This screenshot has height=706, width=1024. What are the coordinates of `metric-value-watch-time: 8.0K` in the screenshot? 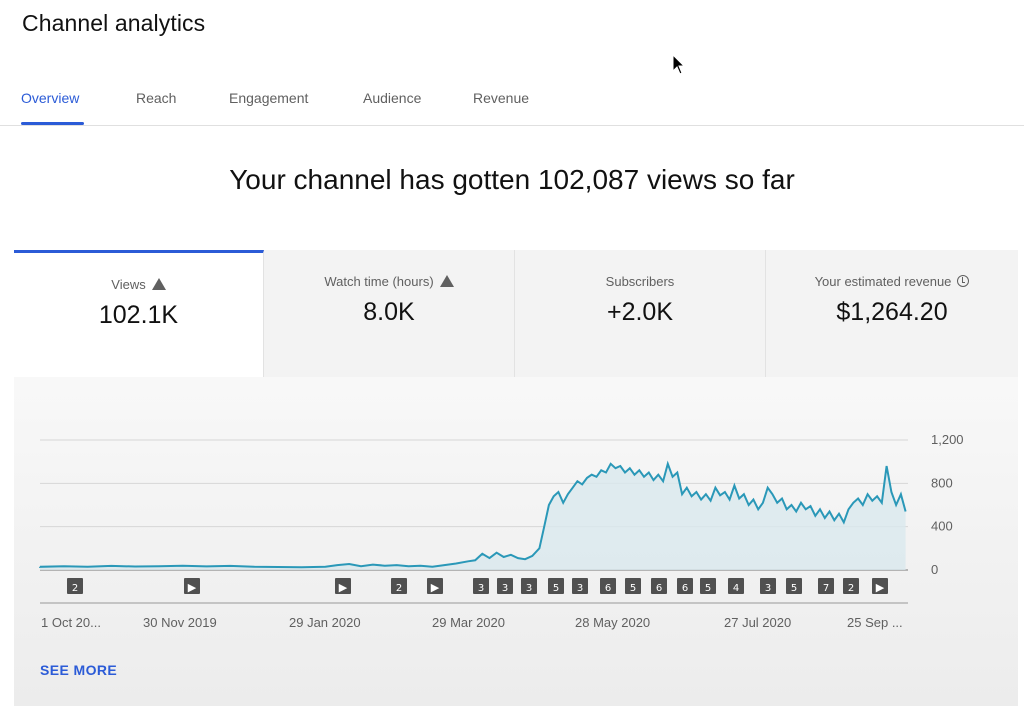 It's located at (389, 312).